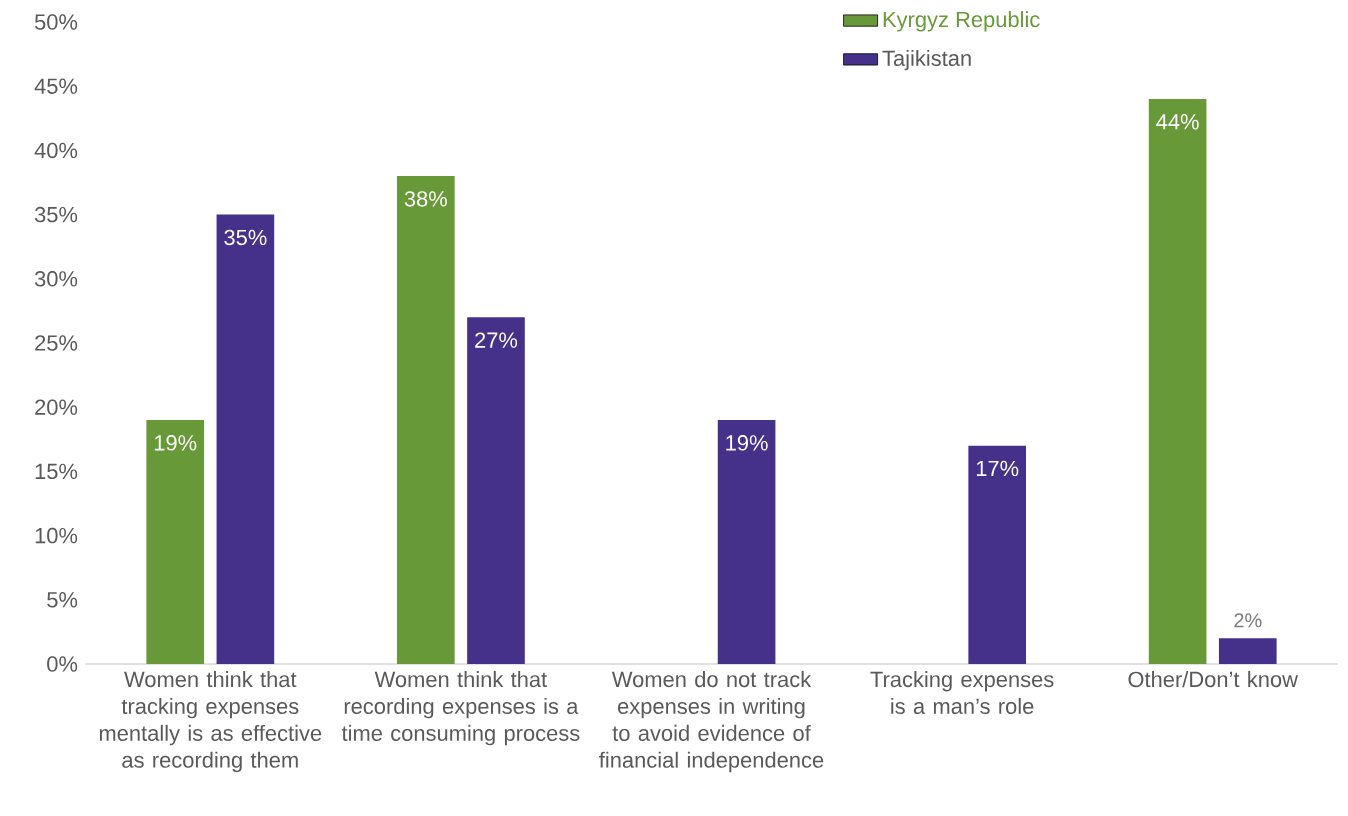 The image size is (1348, 816). What do you see at coordinates (245, 237) in the screenshot?
I see `data-label: 35%` at bounding box center [245, 237].